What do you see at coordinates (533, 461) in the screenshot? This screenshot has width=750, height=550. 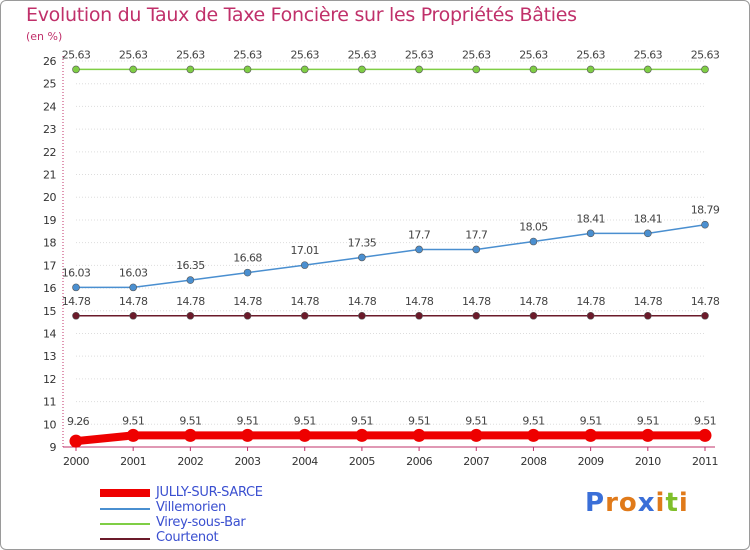 I see `x-tick-label: 2008` at bounding box center [533, 461].